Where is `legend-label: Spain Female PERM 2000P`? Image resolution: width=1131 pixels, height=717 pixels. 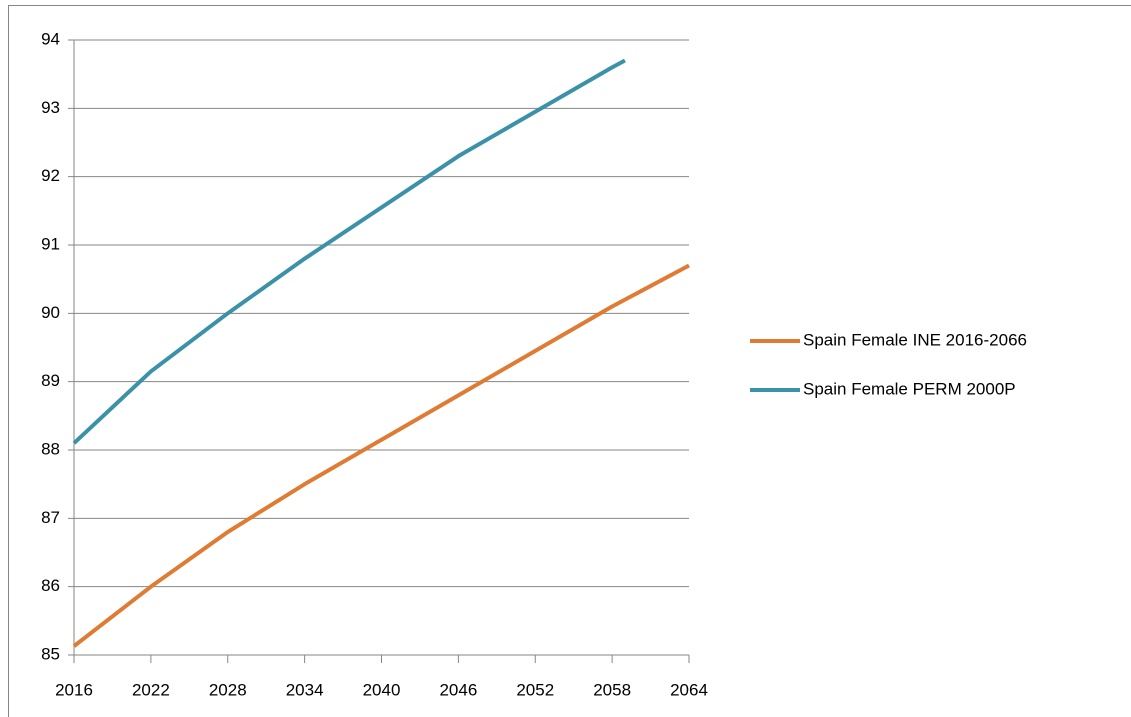
legend-label: Spain Female PERM 2000P is located at coordinates (909, 388).